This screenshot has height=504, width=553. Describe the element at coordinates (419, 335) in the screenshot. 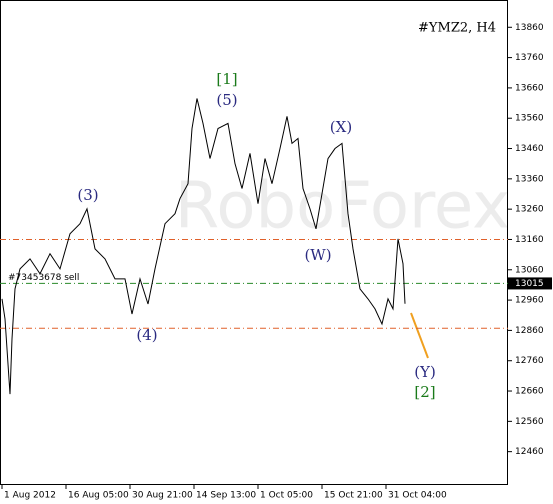

I see `forecast-arrow` at that location.